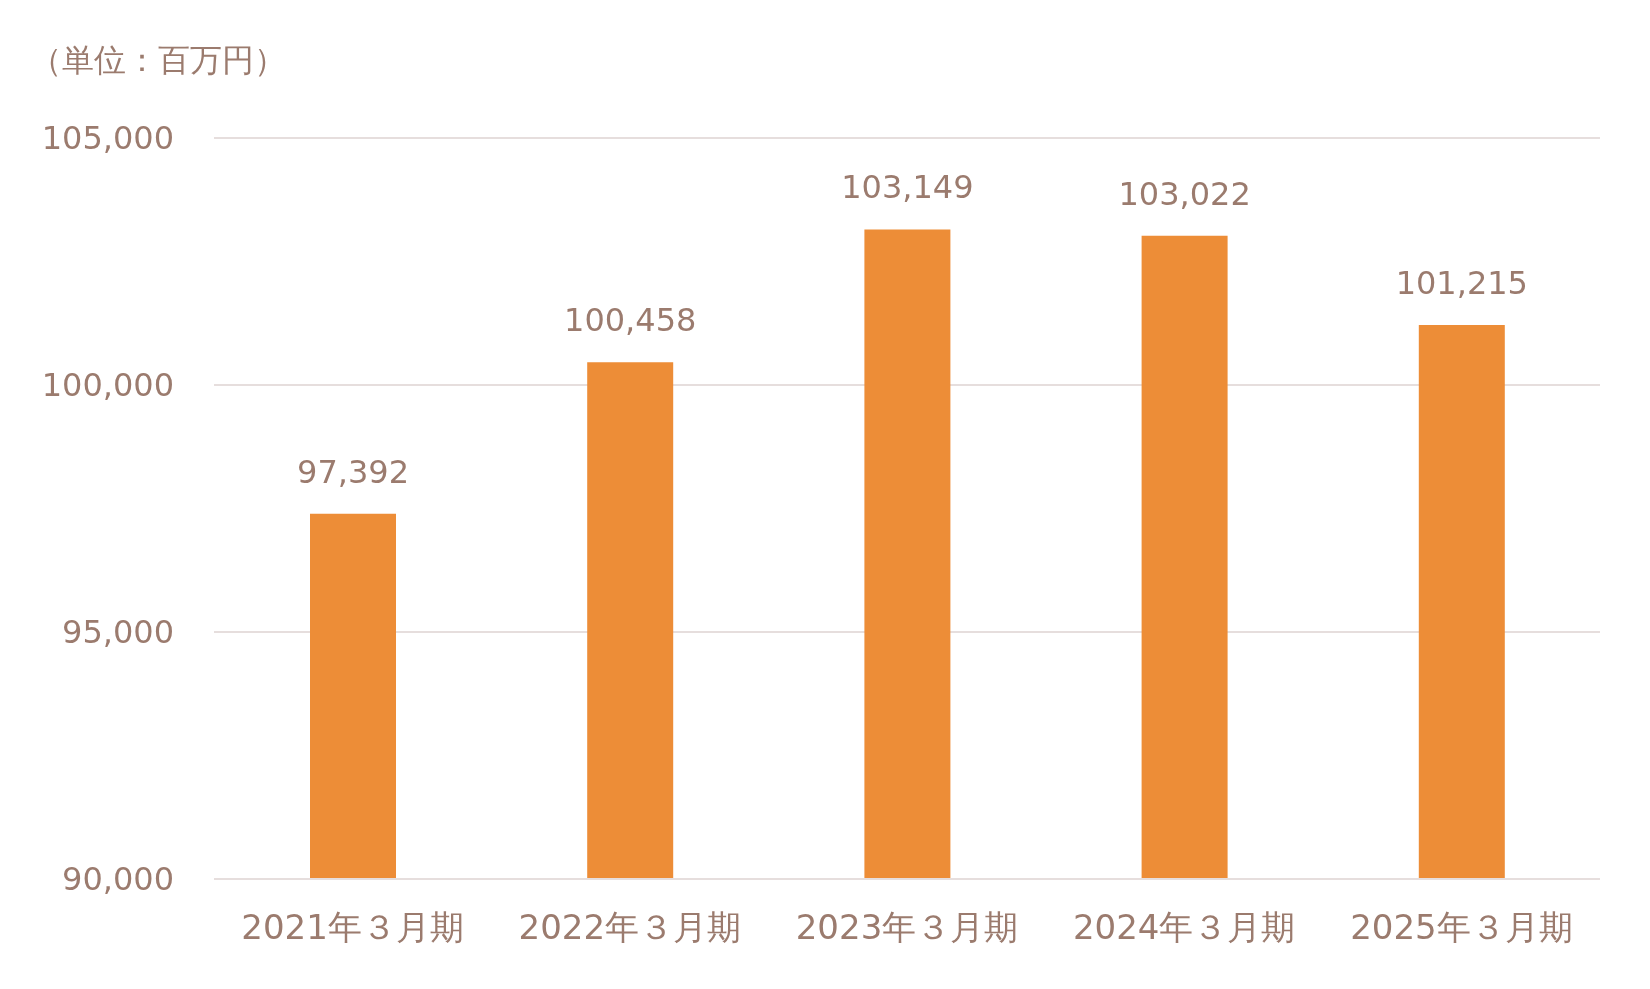 Image resolution: width=1650 pixels, height=989 pixels. What do you see at coordinates (107, 138) in the screenshot?
I see `y-tick-label: 105,000` at bounding box center [107, 138].